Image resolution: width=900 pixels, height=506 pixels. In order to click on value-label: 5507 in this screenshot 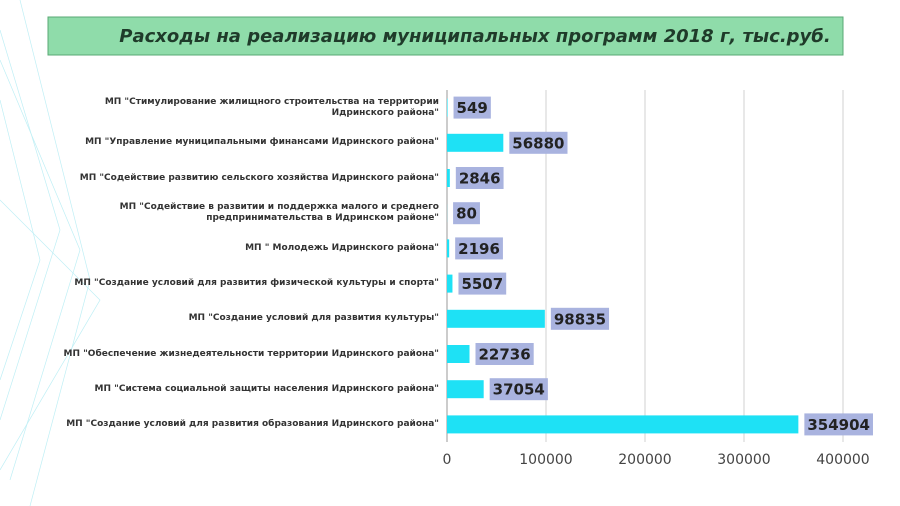, I will do `click(482, 284)`.